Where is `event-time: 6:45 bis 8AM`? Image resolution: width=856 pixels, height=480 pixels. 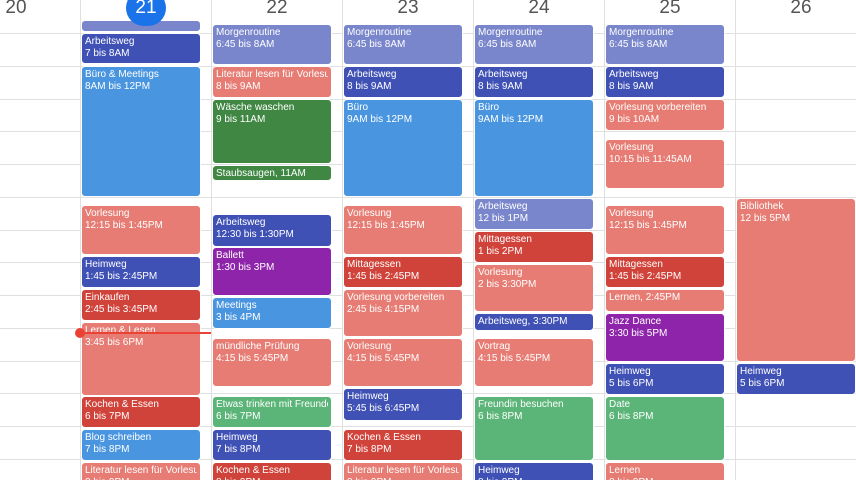 event-time: 6:45 bis 8AM is located at coordinates (376, 44).